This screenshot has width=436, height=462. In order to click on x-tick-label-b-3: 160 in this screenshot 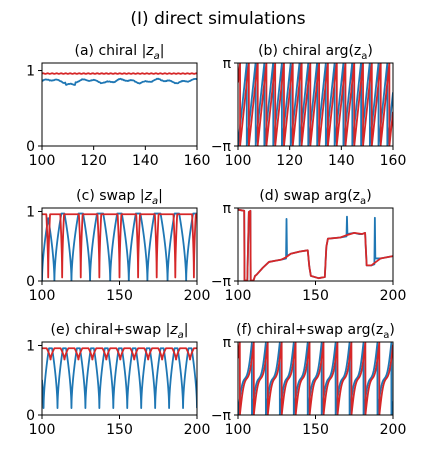, I will do `click(393, 161)`.